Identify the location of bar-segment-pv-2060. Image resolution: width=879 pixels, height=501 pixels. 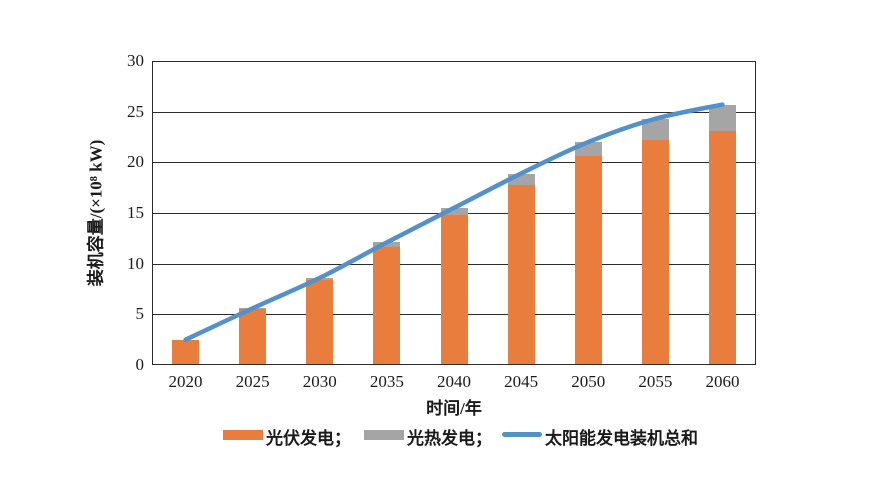
(722, 247).